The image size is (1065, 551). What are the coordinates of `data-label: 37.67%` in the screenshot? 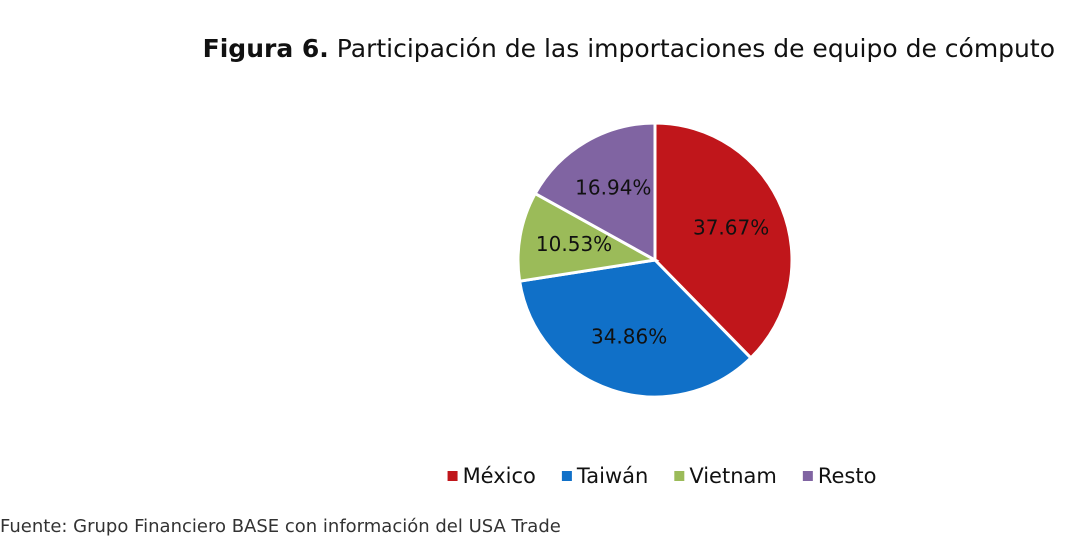 It's located at (731, 227).